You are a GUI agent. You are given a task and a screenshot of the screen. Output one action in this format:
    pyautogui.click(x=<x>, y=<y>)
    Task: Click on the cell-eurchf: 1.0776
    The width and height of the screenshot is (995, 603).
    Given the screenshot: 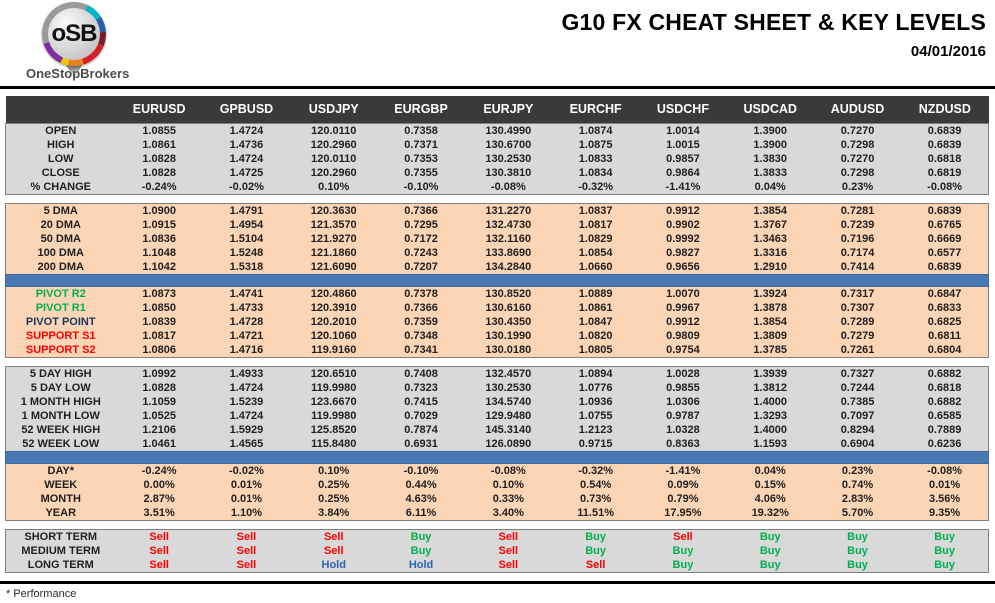 What is the action you would take?
    pyautogui.click(x=595, y=387)
    